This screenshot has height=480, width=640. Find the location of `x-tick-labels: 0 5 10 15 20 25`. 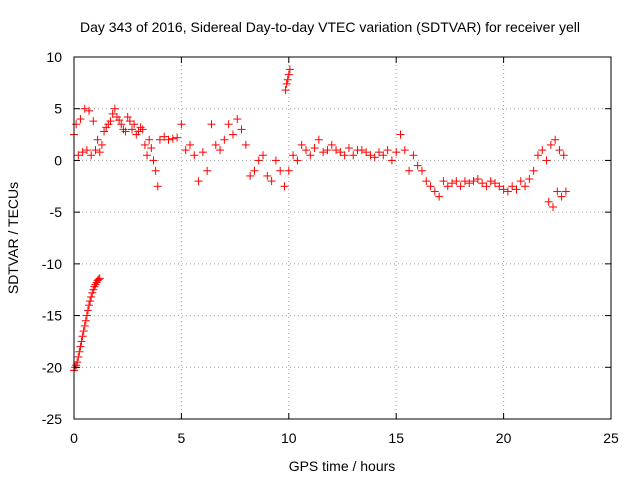

x-tick-labels: 0 5 10 15 20 25 is located at coordinates (344, 438).